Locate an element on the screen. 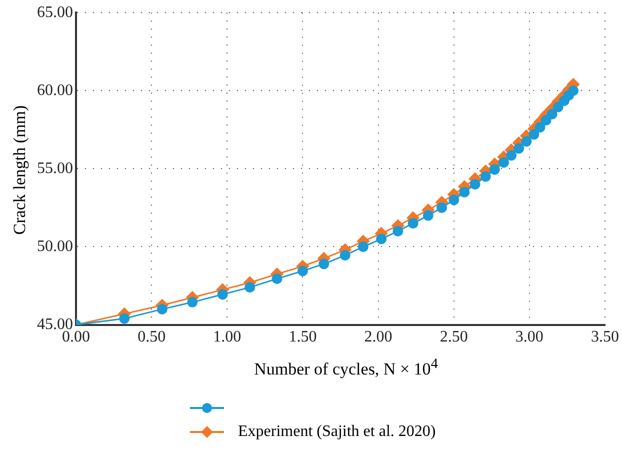 The image size is (622, 451). legend-label: Experiment (Sajith et al. 2020) is located at coordinates (337, 432).